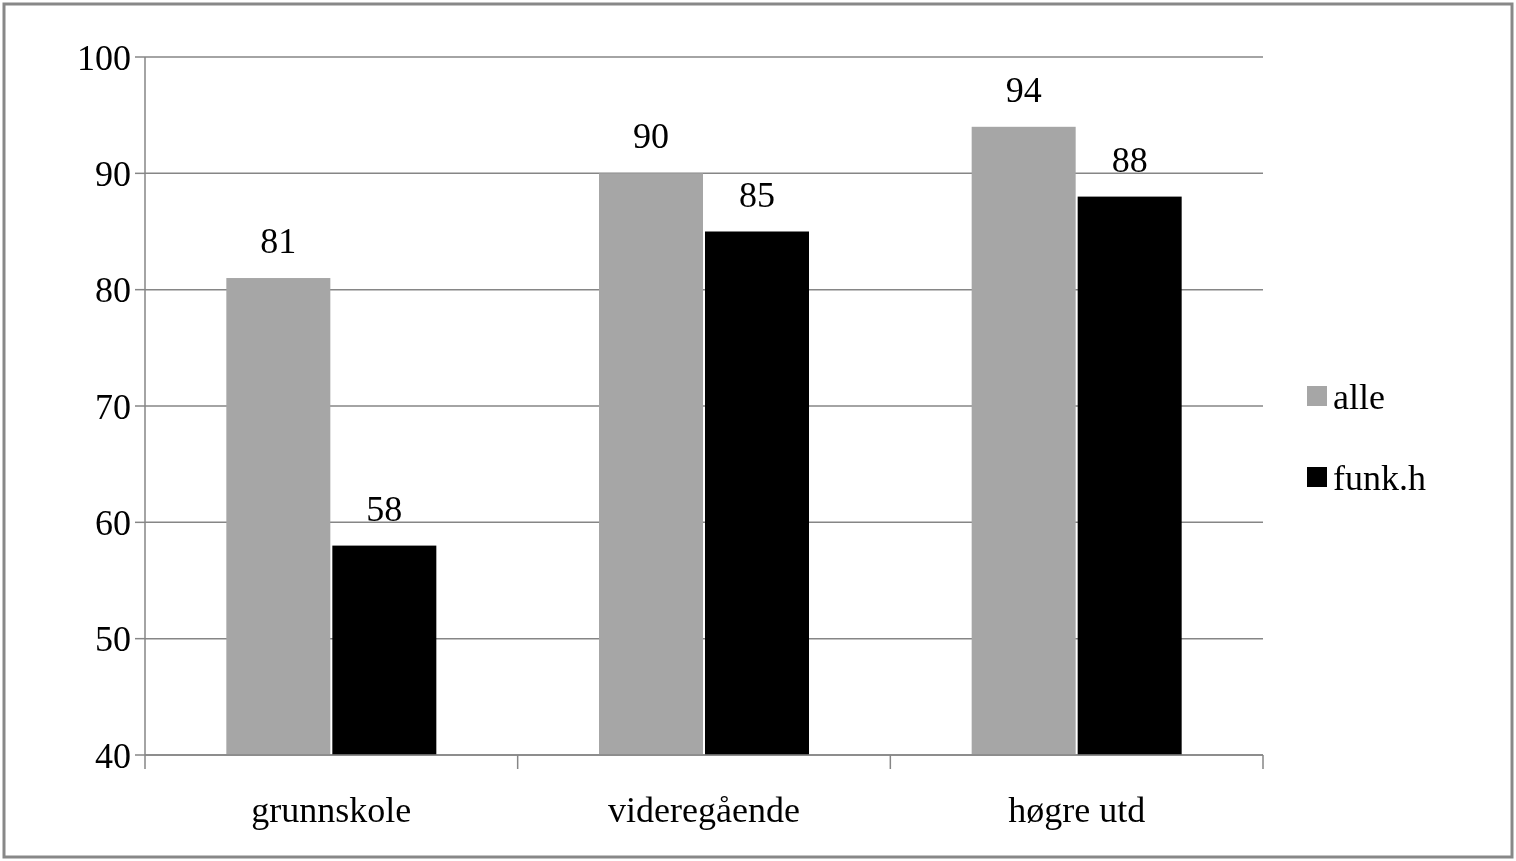  What do you see at coordinates (1077, 810) in the screenshot?
I see `x-tick-label: høgre utd` at bounding box center [1077, 810].